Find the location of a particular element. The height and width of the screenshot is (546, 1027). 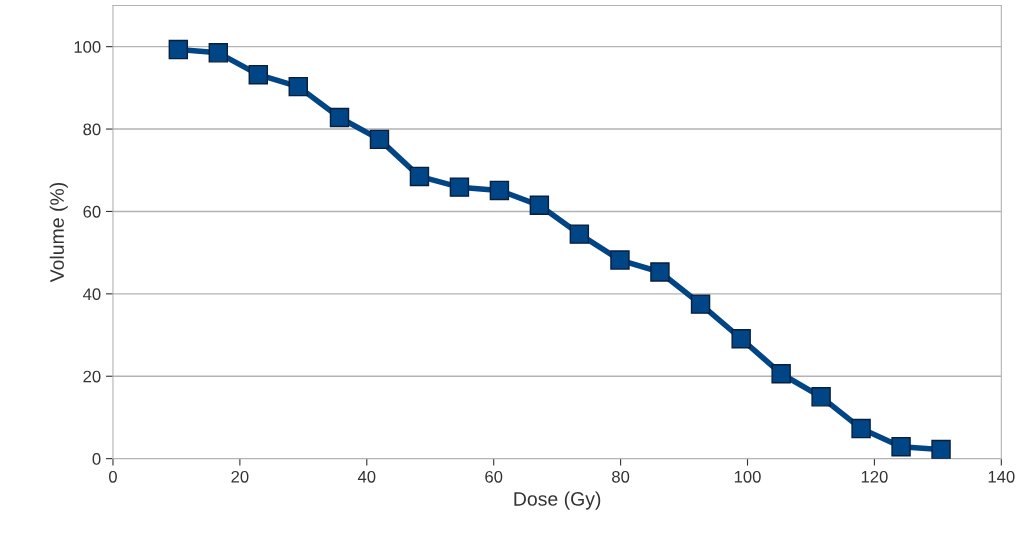

x-tick-label: 100 is located at coordinates (747, 476).